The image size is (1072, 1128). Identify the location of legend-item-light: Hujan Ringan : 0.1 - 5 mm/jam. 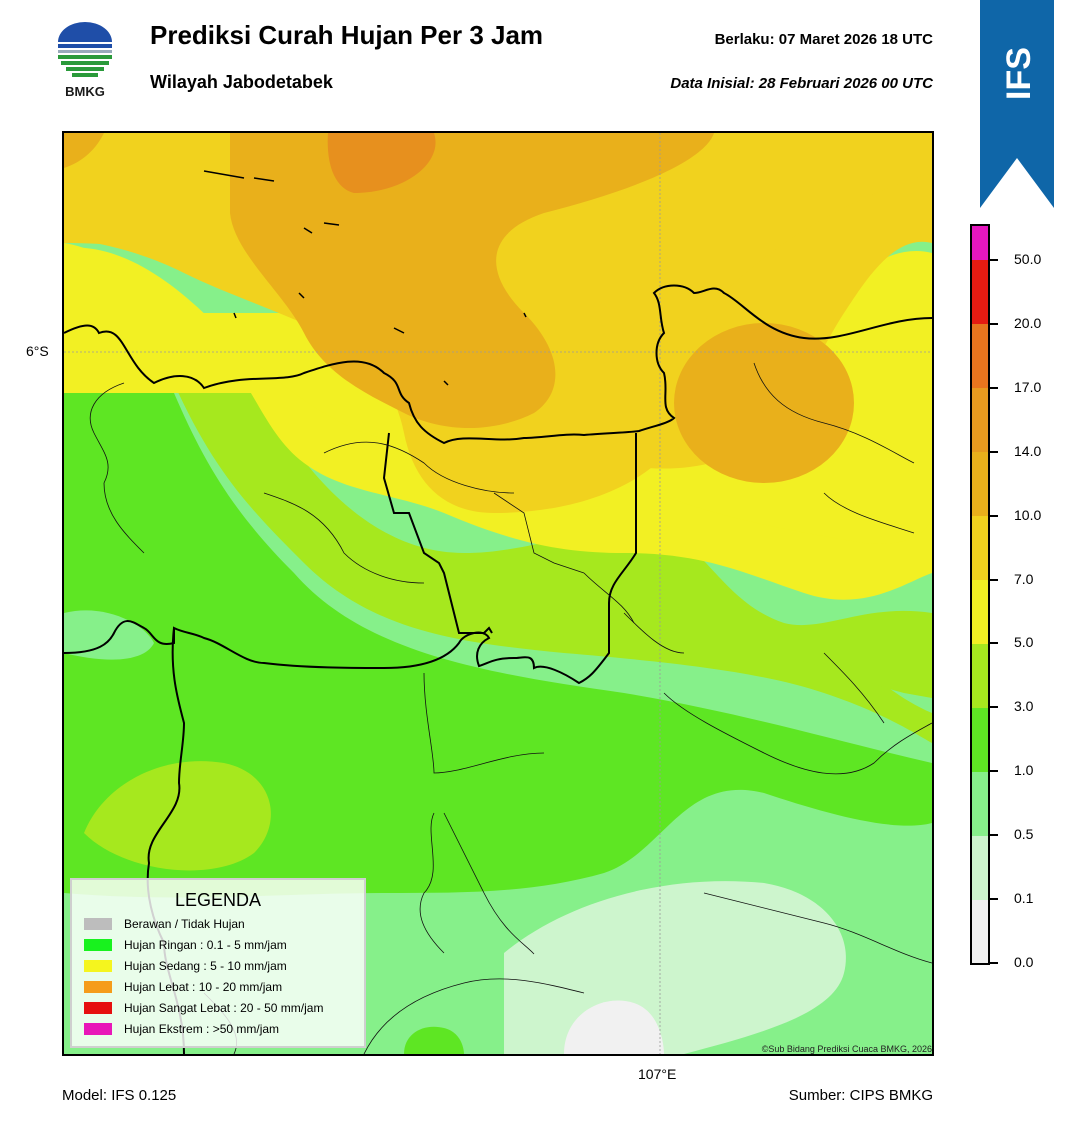
(185, 945).